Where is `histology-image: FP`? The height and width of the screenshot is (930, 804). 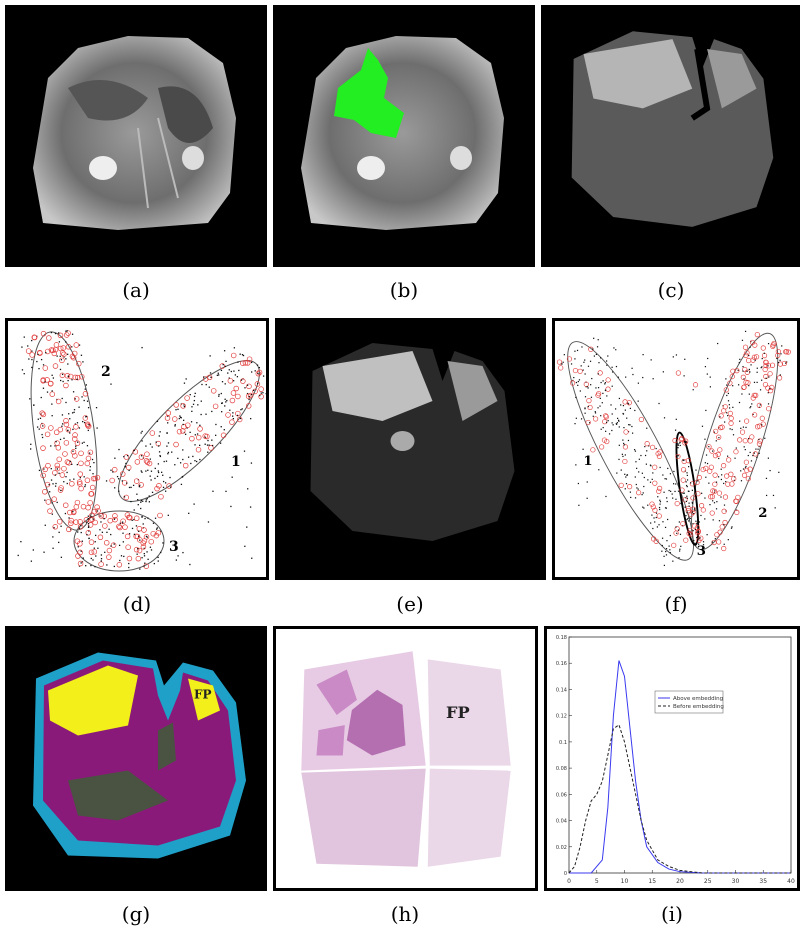 histology-image: FP is located at coordinates (406, 759).